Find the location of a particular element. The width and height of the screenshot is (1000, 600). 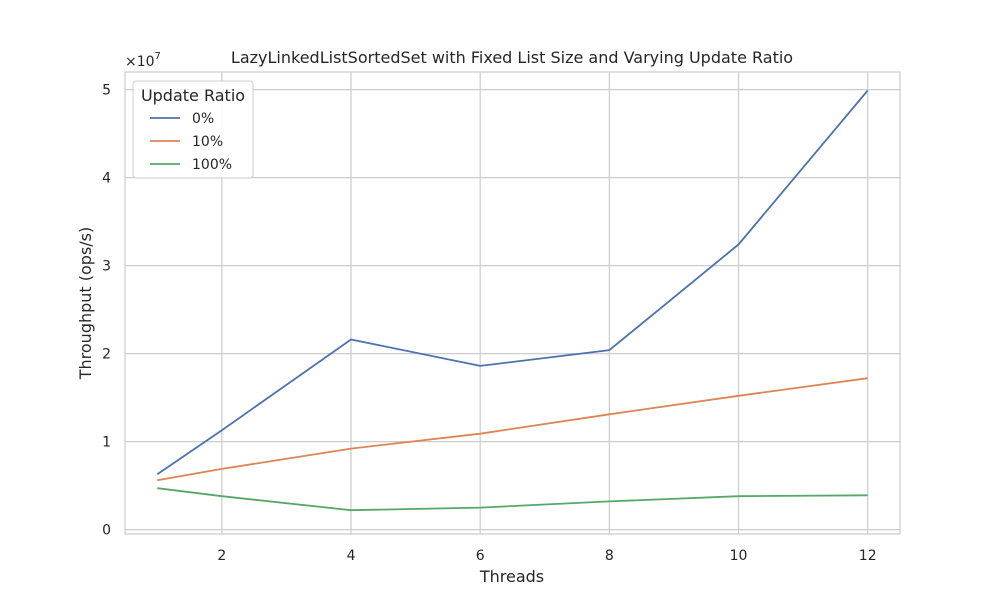

y-tick-label: 4 is located at coordinates (106, 179).